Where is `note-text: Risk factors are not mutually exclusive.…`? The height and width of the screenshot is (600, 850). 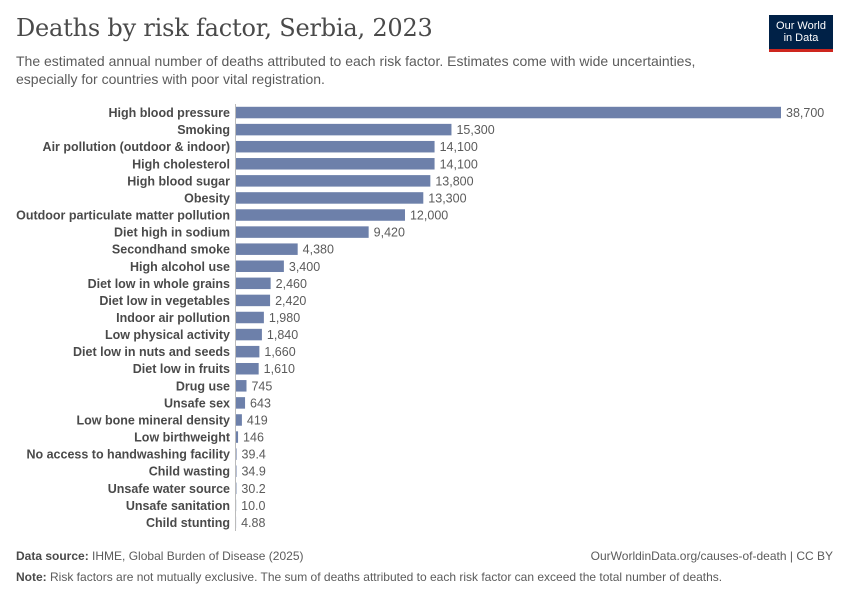
note-text: Risk factors are not mutually exclusive.… is located at coordinates (386, 577).